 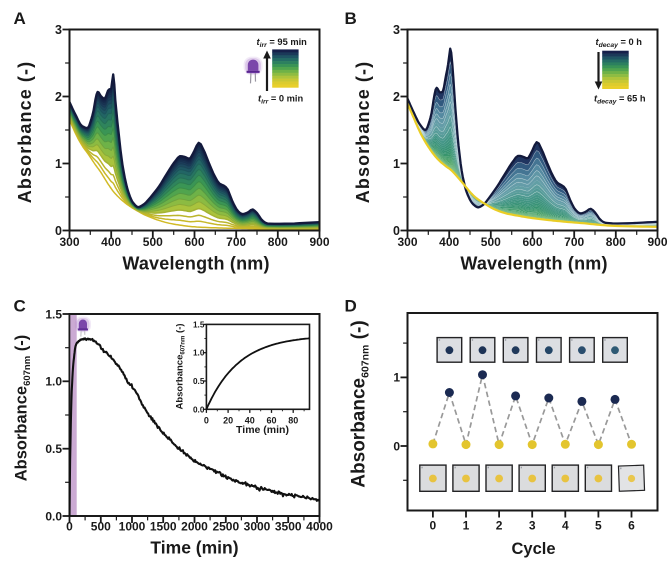 I want to click on svg-text: tdecay = 65 h, so click(x=620, y=100).